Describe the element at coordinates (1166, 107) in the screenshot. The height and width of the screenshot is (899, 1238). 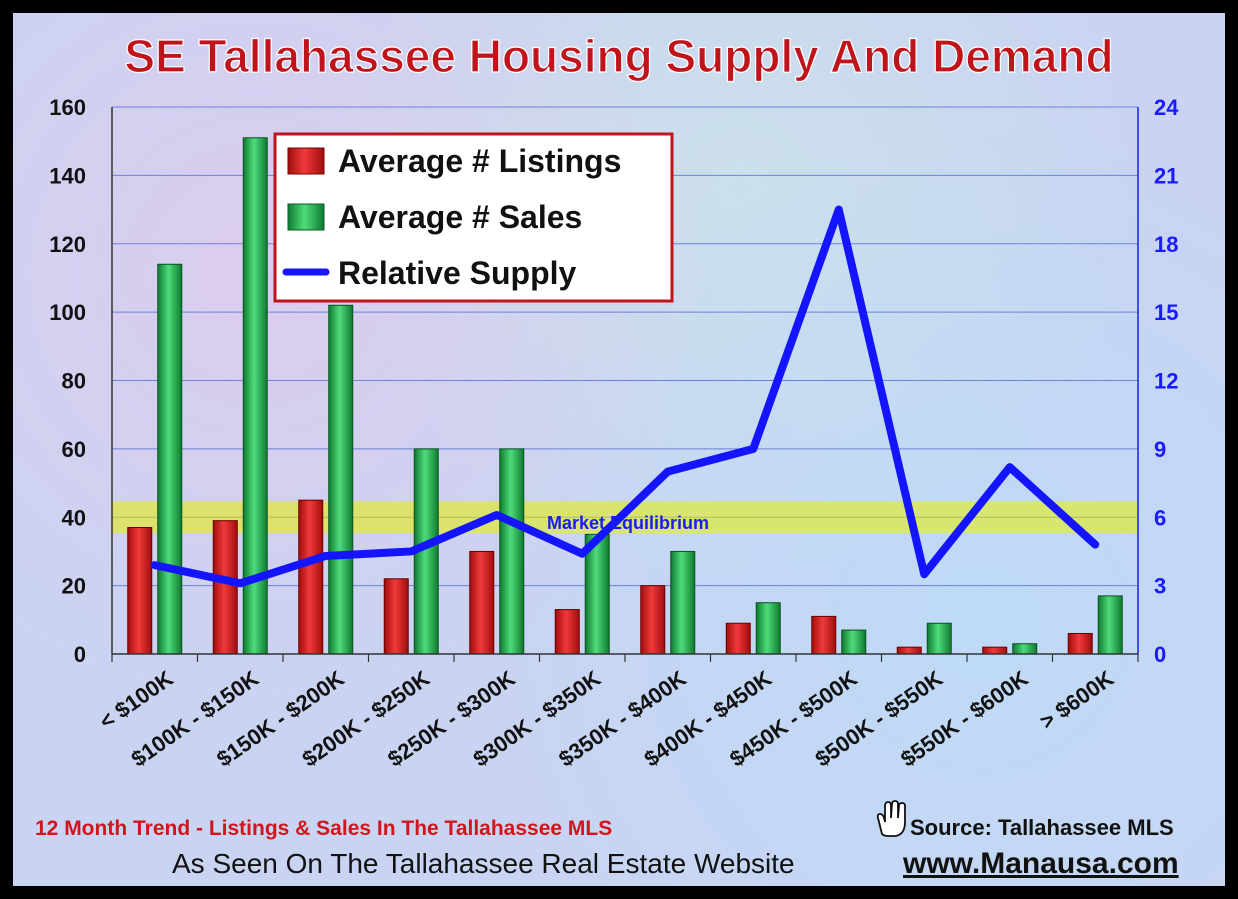
I see `y-right-tick-label: 24` at that location.